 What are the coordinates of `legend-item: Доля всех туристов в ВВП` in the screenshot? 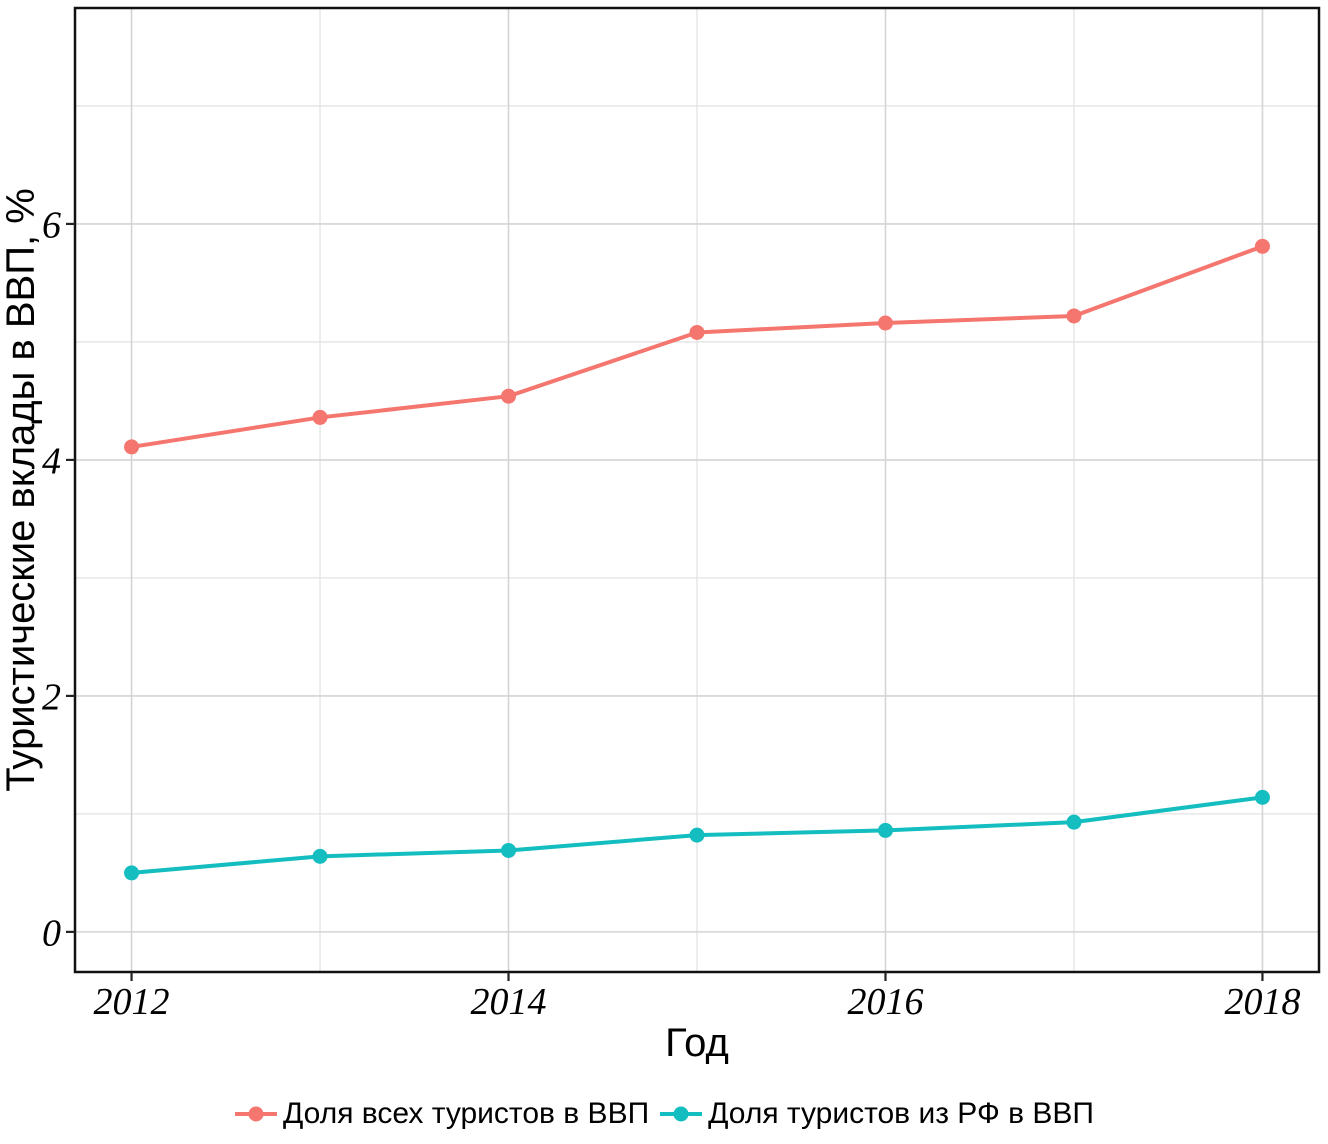 It's located at (441, 1114).